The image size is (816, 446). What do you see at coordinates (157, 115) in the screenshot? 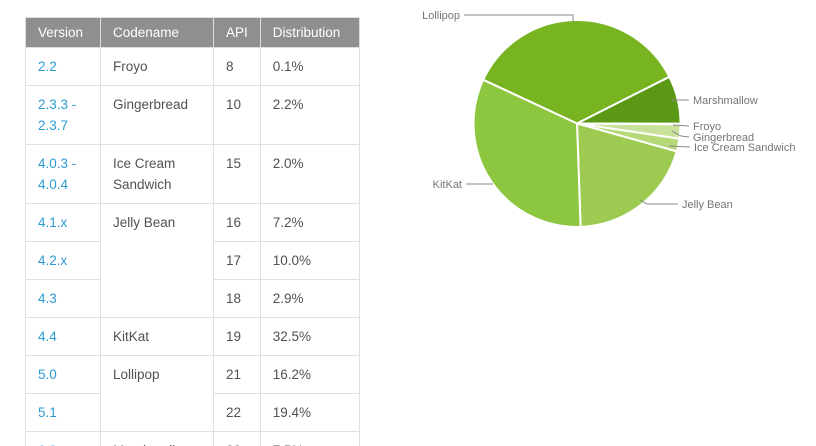
I see `codename-cell: Gingerbread` at bounding box center [157, 115].